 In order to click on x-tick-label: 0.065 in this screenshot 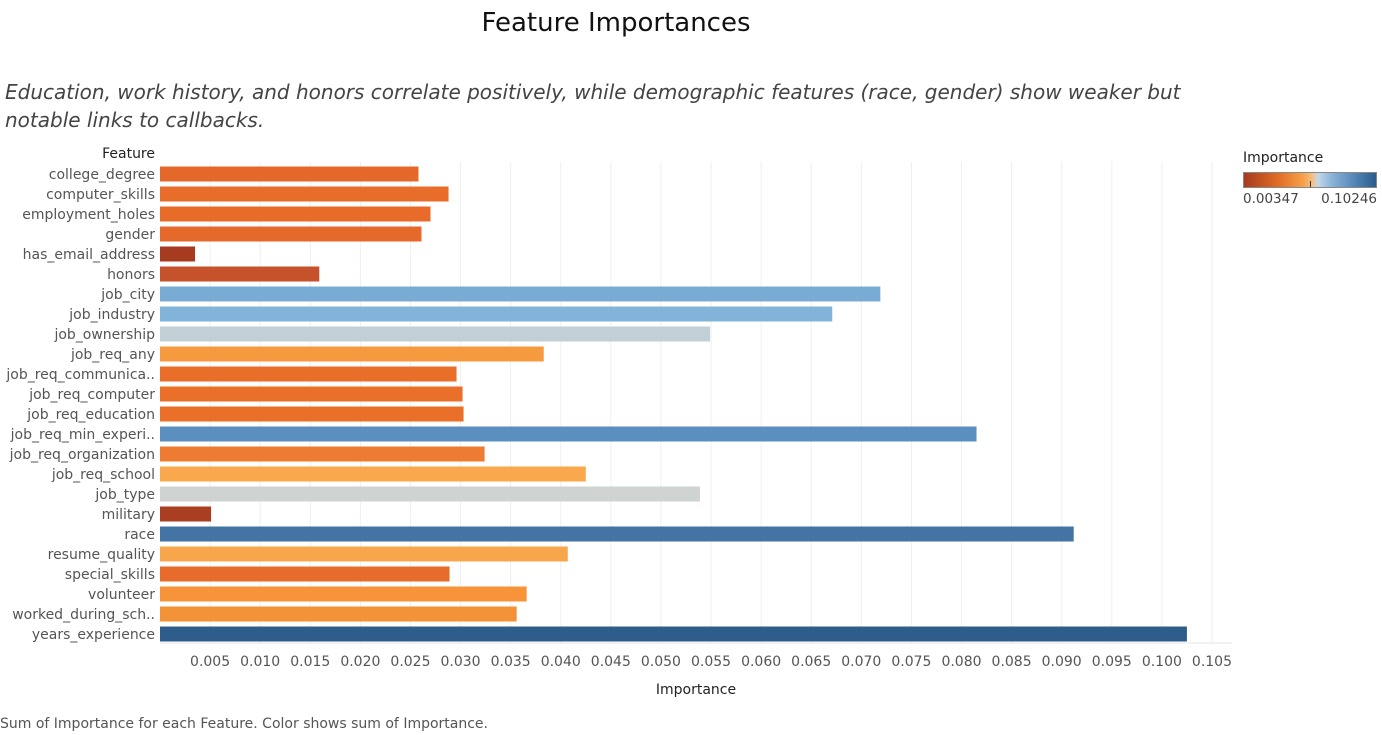, I will do `click(811, 662)`.